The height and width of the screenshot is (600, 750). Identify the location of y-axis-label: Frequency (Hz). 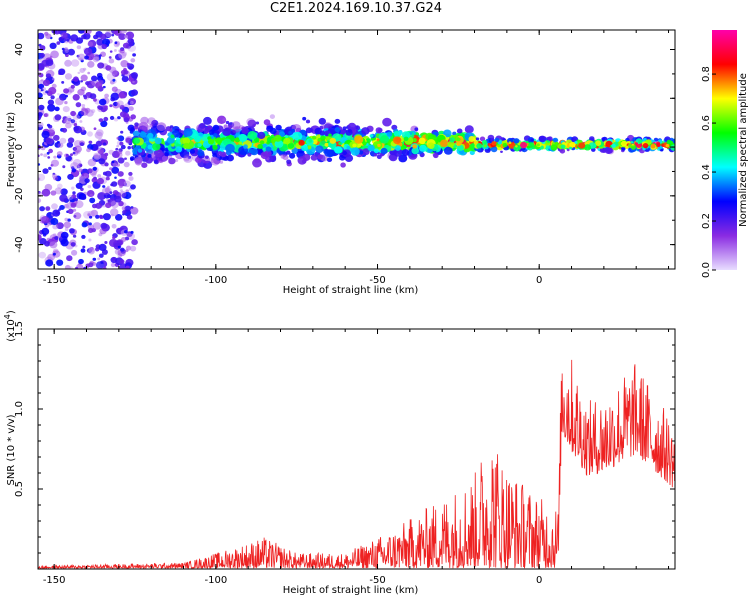
(11, 150).